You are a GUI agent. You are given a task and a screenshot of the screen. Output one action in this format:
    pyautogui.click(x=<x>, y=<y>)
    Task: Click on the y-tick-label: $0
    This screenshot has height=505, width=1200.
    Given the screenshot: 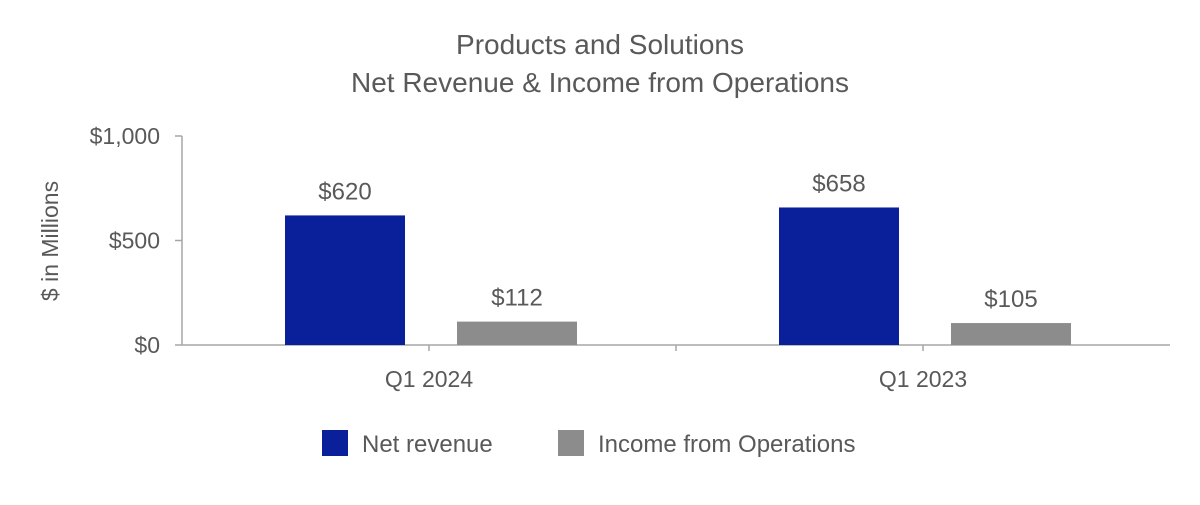 What is the action you would take?
    pyautogui.click(x=147, y=345)
    